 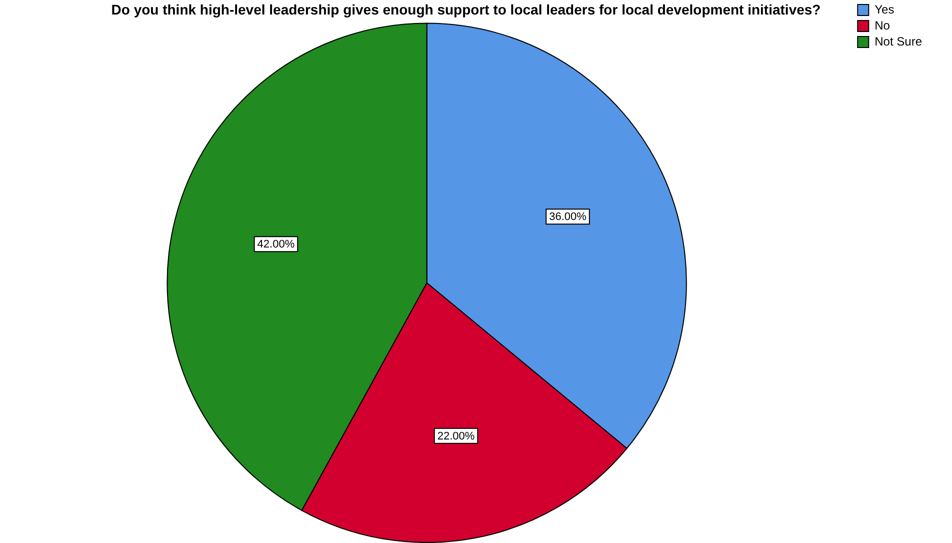 I want to click on legend-label: Not Sure, so click(x=898, y=41).